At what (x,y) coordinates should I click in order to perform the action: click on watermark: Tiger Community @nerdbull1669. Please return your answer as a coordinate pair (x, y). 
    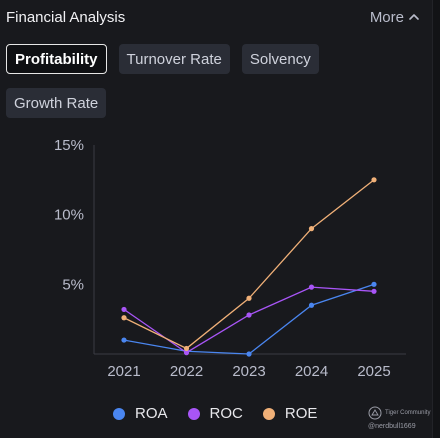
    Looking at the image, I should click on (399, 418).